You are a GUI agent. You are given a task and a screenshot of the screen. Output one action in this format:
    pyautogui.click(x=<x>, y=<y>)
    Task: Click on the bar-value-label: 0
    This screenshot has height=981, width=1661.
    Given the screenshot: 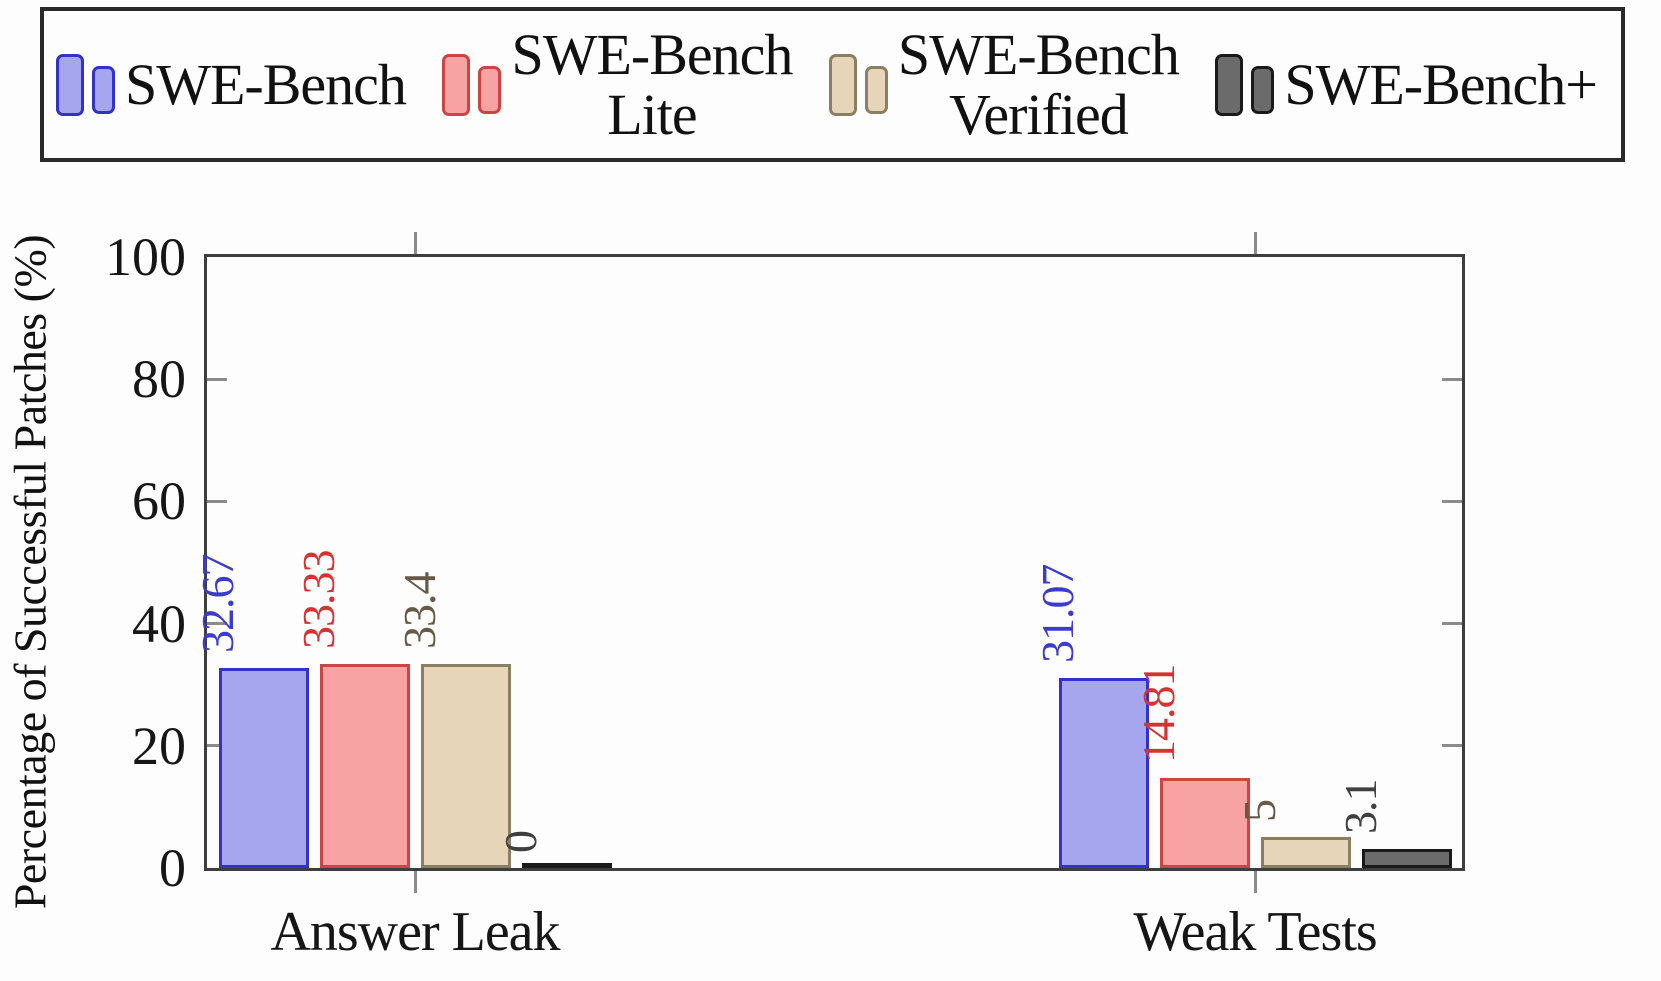 What is the action you would take?
    pyautogui.click(x=520, y=842)
    